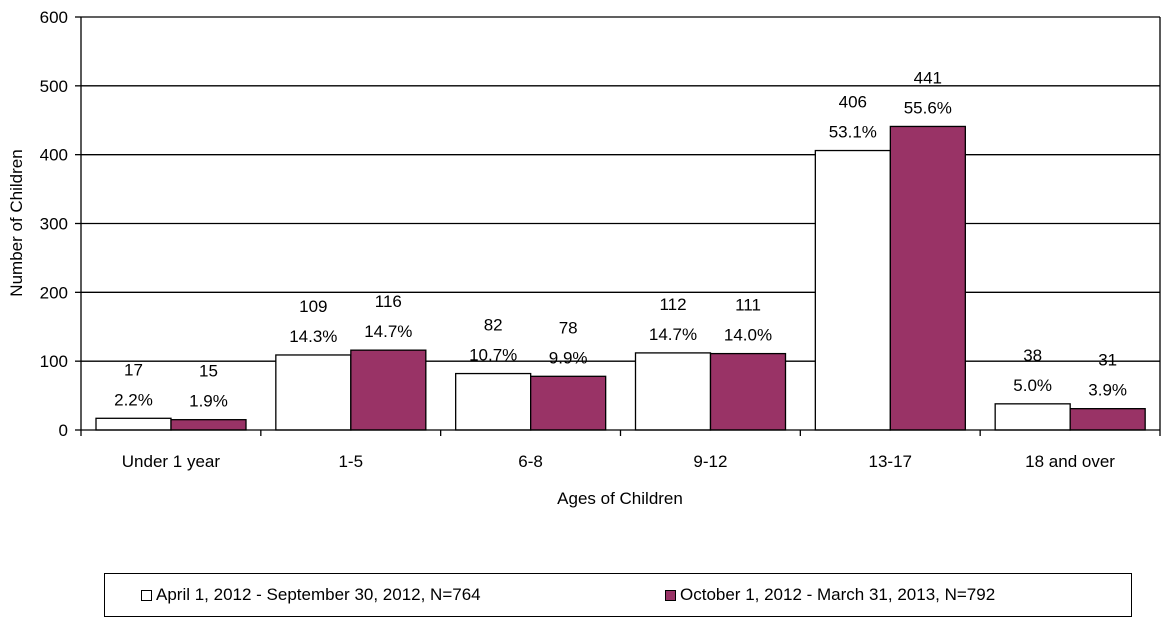 This screenshot has height=619, width=1162. I want to click on x-axis-title: Ages of Children, so click(620, 498).